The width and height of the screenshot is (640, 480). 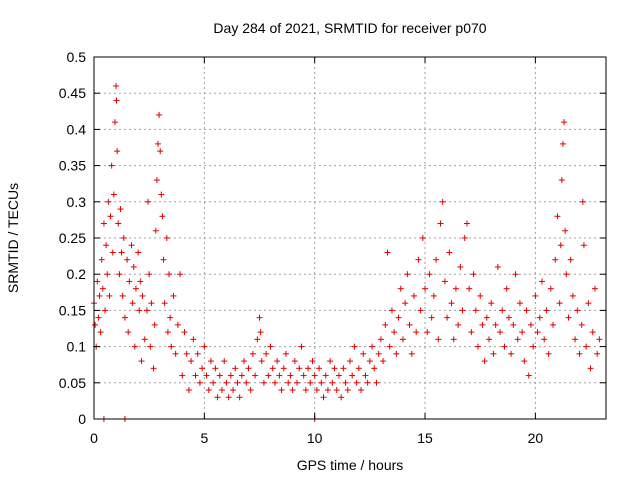 What do you see at coordinates (72, 166) in the screenshot?
I see `y-tick-label: 0.35` at bounding box center [72, 166].